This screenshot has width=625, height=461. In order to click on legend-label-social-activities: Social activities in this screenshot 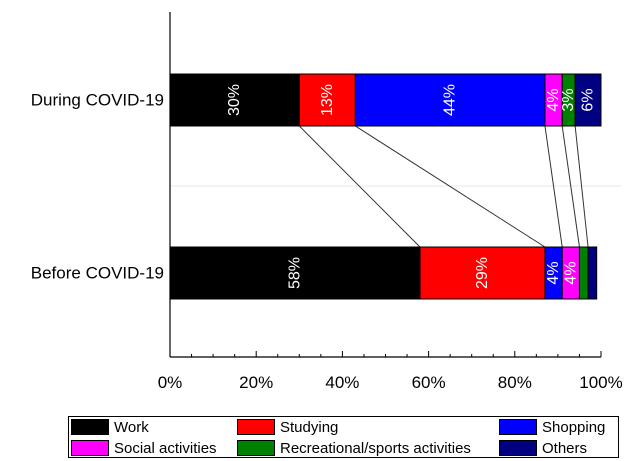, I will do `click(165, 448)`.